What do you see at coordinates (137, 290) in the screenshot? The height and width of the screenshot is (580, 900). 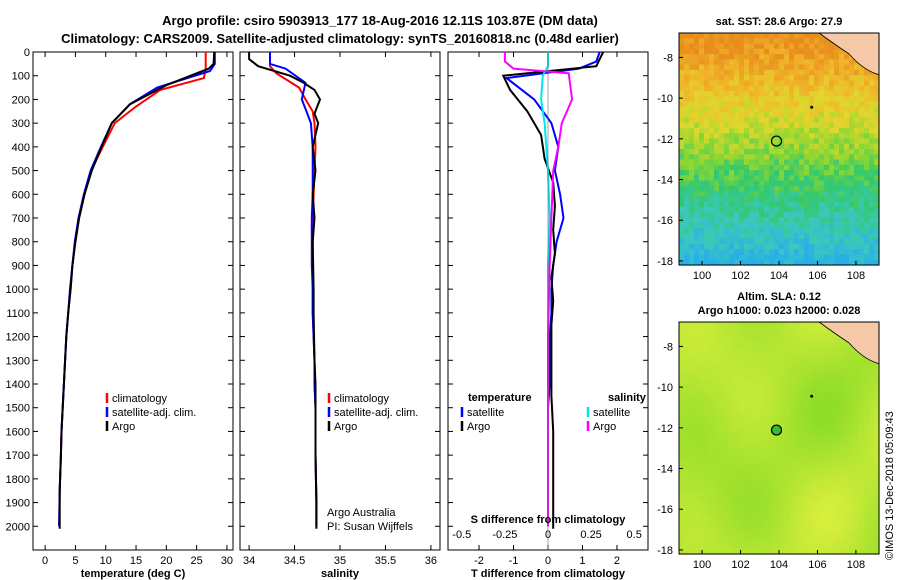 I see `series-line-argo` at bounding box center [137, 290].